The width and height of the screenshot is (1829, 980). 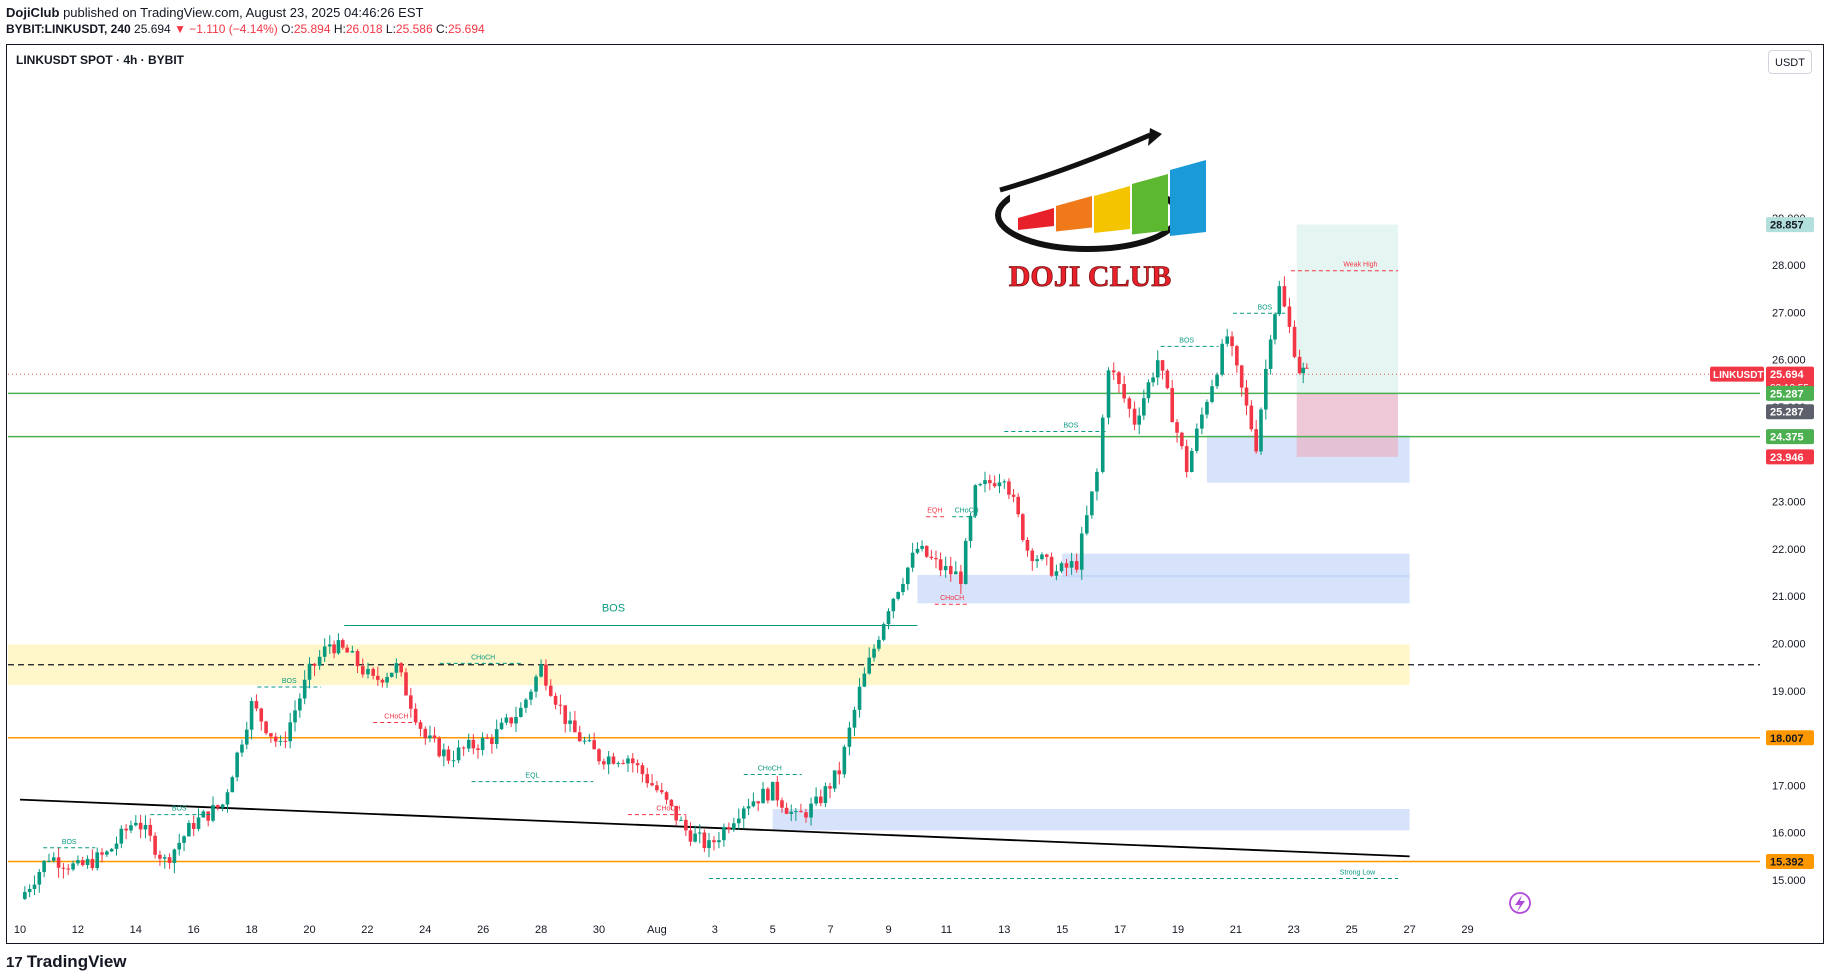 I want to click on lightning-icon, so click(x=1520, y=903).